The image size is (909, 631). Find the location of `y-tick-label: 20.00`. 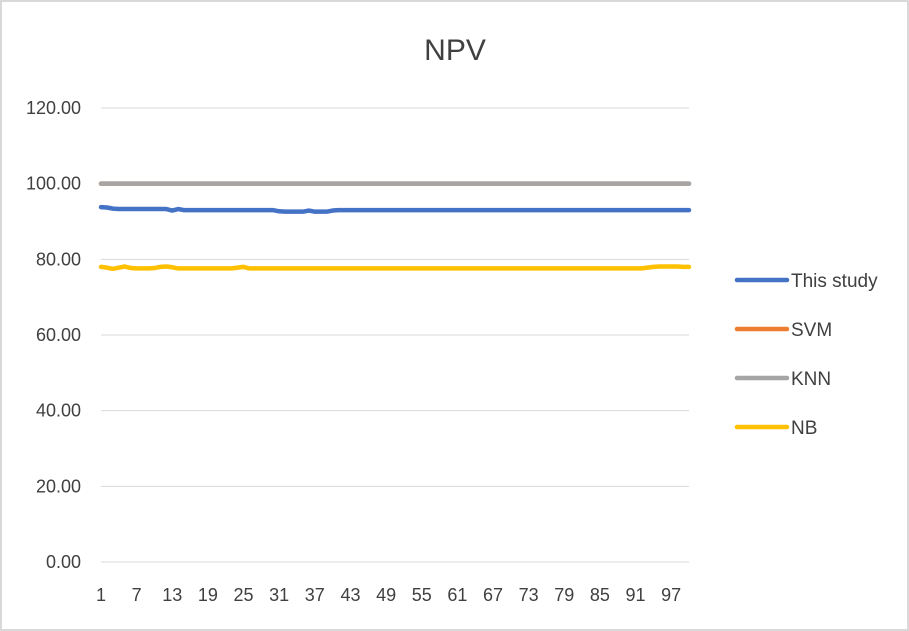

y-tick-label: 20.00 is located at coordinates (58, 486).